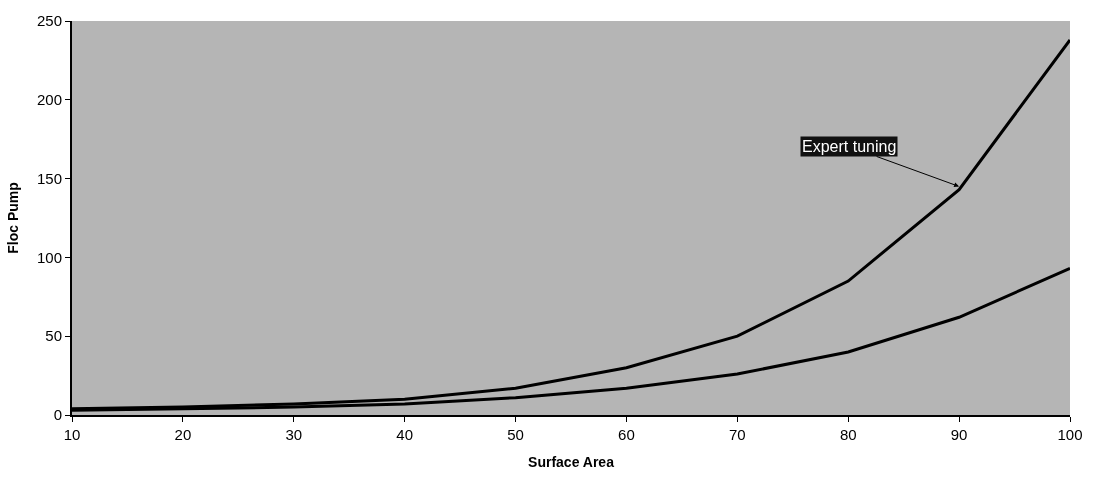  What do you see at coordinates (13, 218) in the screenshot?
I see `y-axis-title: Floc Pump` at bounding box center [13, 218].